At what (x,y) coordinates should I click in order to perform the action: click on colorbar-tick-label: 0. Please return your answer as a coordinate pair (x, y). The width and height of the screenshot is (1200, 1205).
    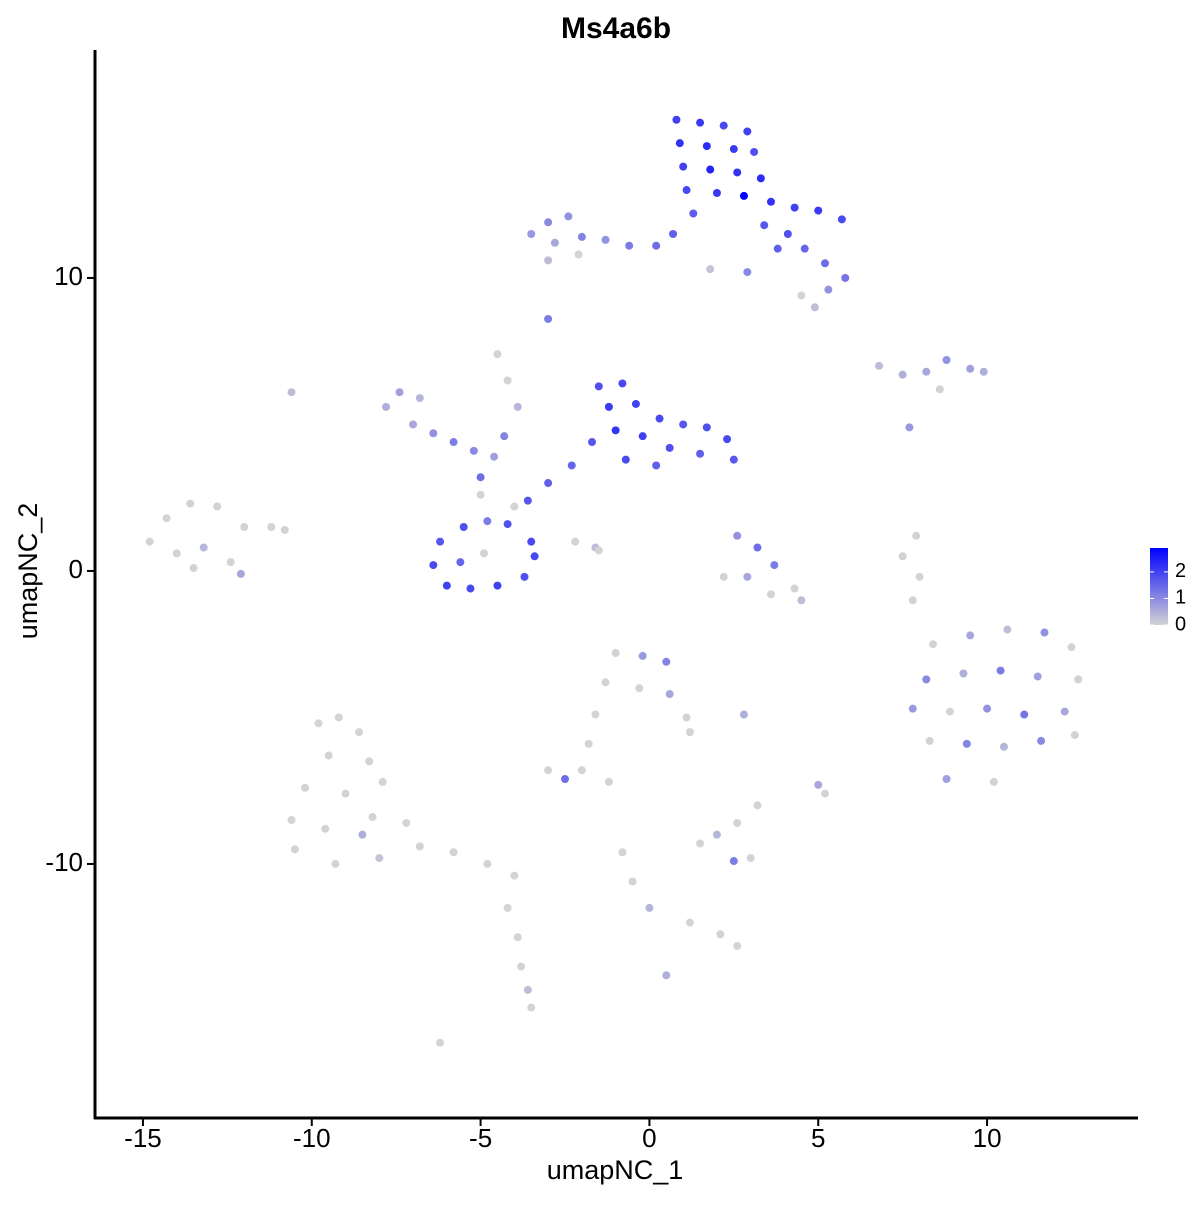
    Looking at the image, I should click on (1180, 624).